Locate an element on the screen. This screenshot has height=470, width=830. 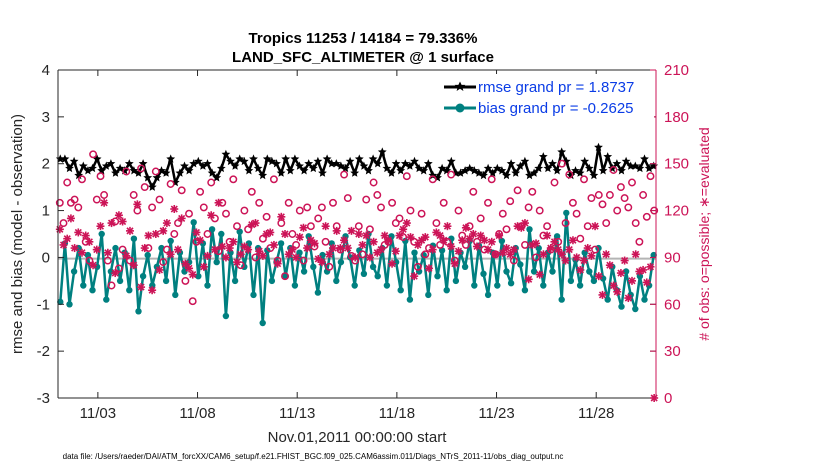
y2-tick-label: 0 is located at coordinates (668, 398).